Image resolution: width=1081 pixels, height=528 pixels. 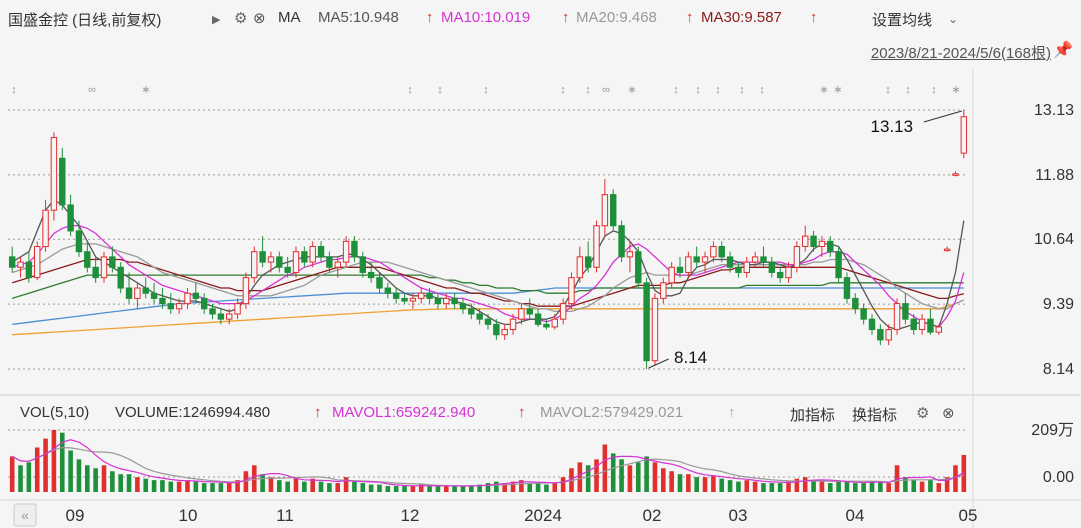 What do you see at coordinates (732, 412) in the screenshot?
I see `mavol2-arrow-icon: ↑` at bounding box center [732, 412].